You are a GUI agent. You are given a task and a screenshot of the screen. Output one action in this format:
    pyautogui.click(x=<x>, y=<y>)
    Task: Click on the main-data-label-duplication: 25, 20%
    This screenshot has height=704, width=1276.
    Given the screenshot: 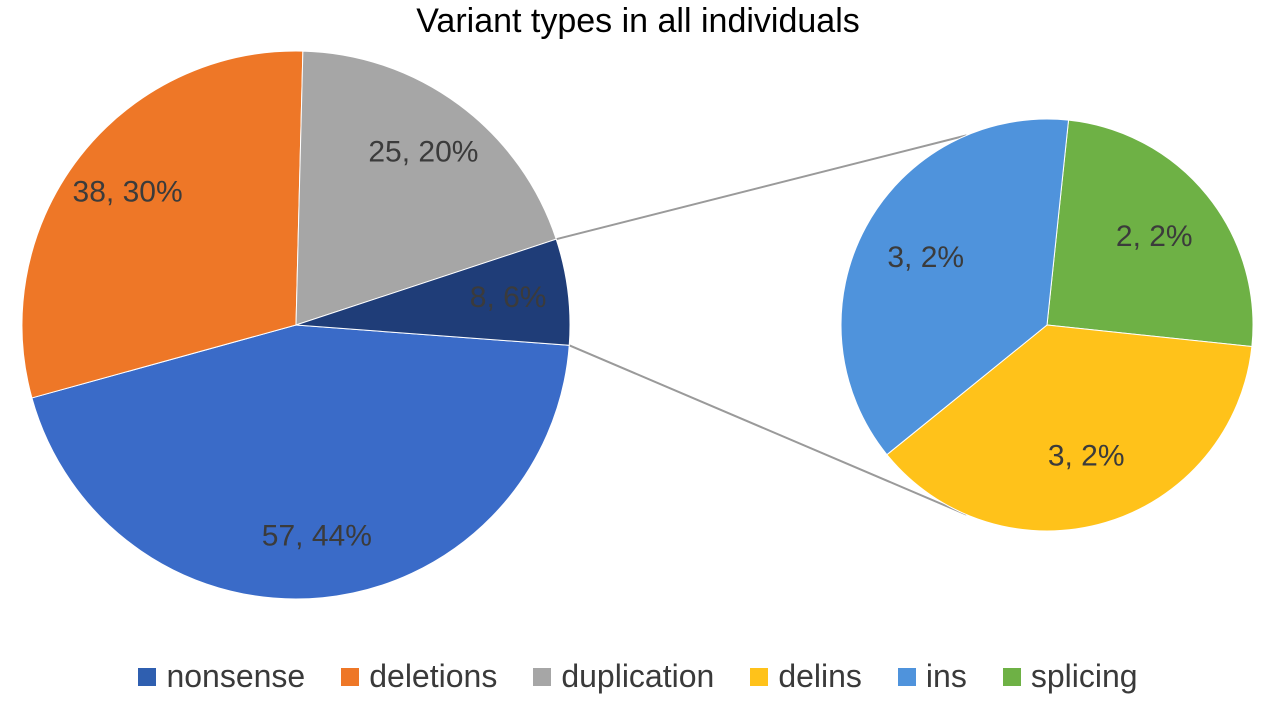 What is the action you would take?
    pyautogui.click(x=423, y=151)
    